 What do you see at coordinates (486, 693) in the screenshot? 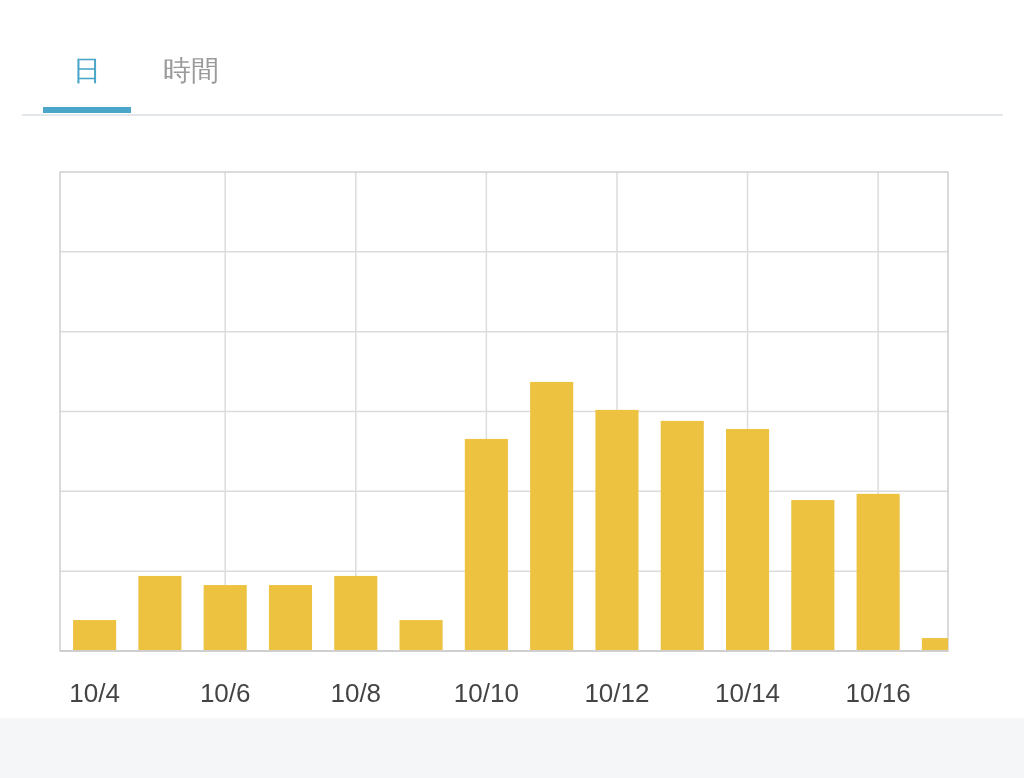
I see `x-tick-label: 10/10` at bounding box center [486, 693].